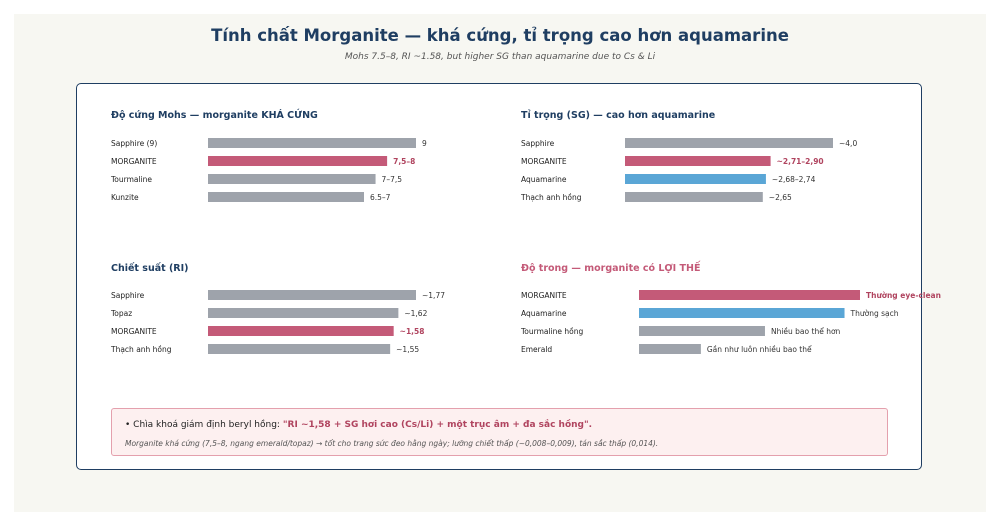 This screenshot has height=527, width=1000. Describe the element at coordinates (424, 143) in the screenshot. I see `value-label: 9` at that location.